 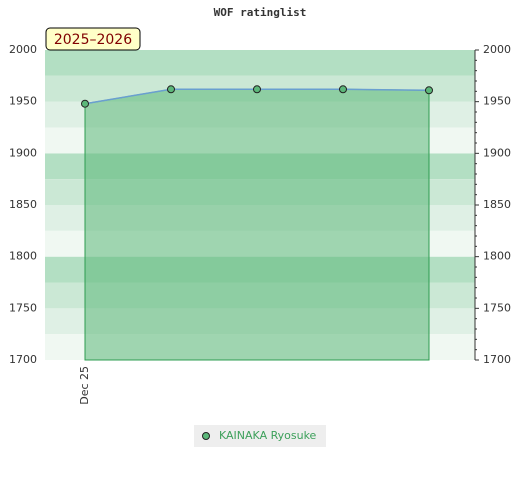 What do you see at coordinates (497, 204) in the screenshot?
I see `y2-tick-label: 1850` at bounding box center [497, 204].